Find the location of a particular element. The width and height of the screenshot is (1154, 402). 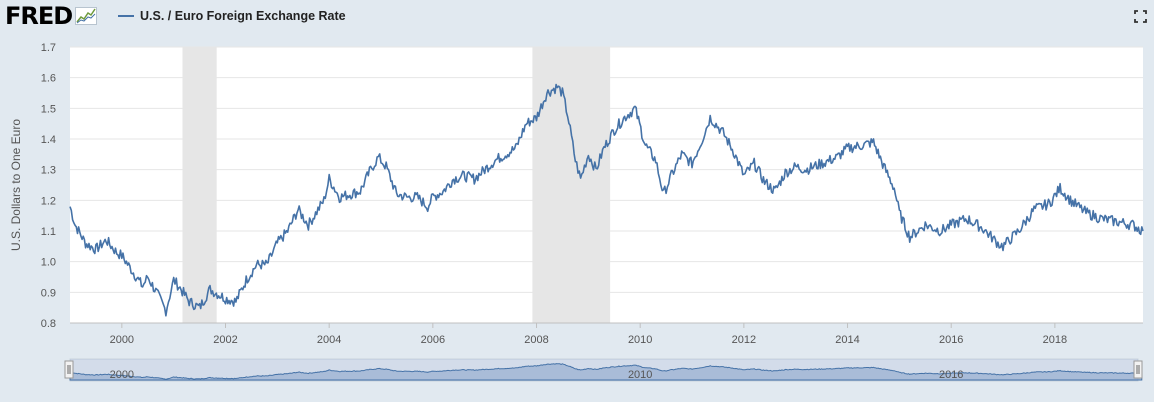

legend: U.S. / Euro Foreign Exchange Rate is located at coordinates (232, 16).